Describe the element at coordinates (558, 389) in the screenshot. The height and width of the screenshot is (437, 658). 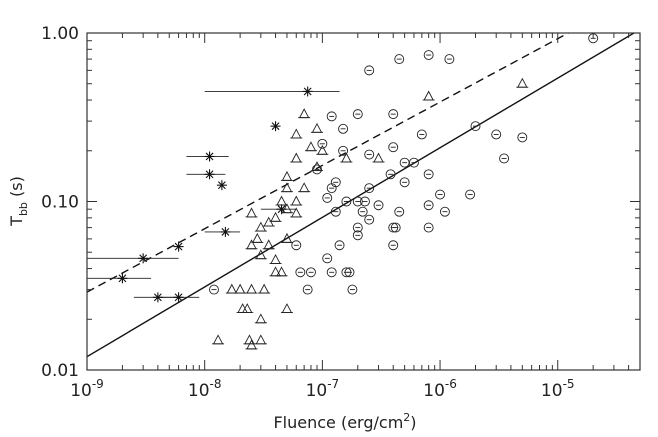
I see `x-tick-label: 10⁻⁵` at that location.